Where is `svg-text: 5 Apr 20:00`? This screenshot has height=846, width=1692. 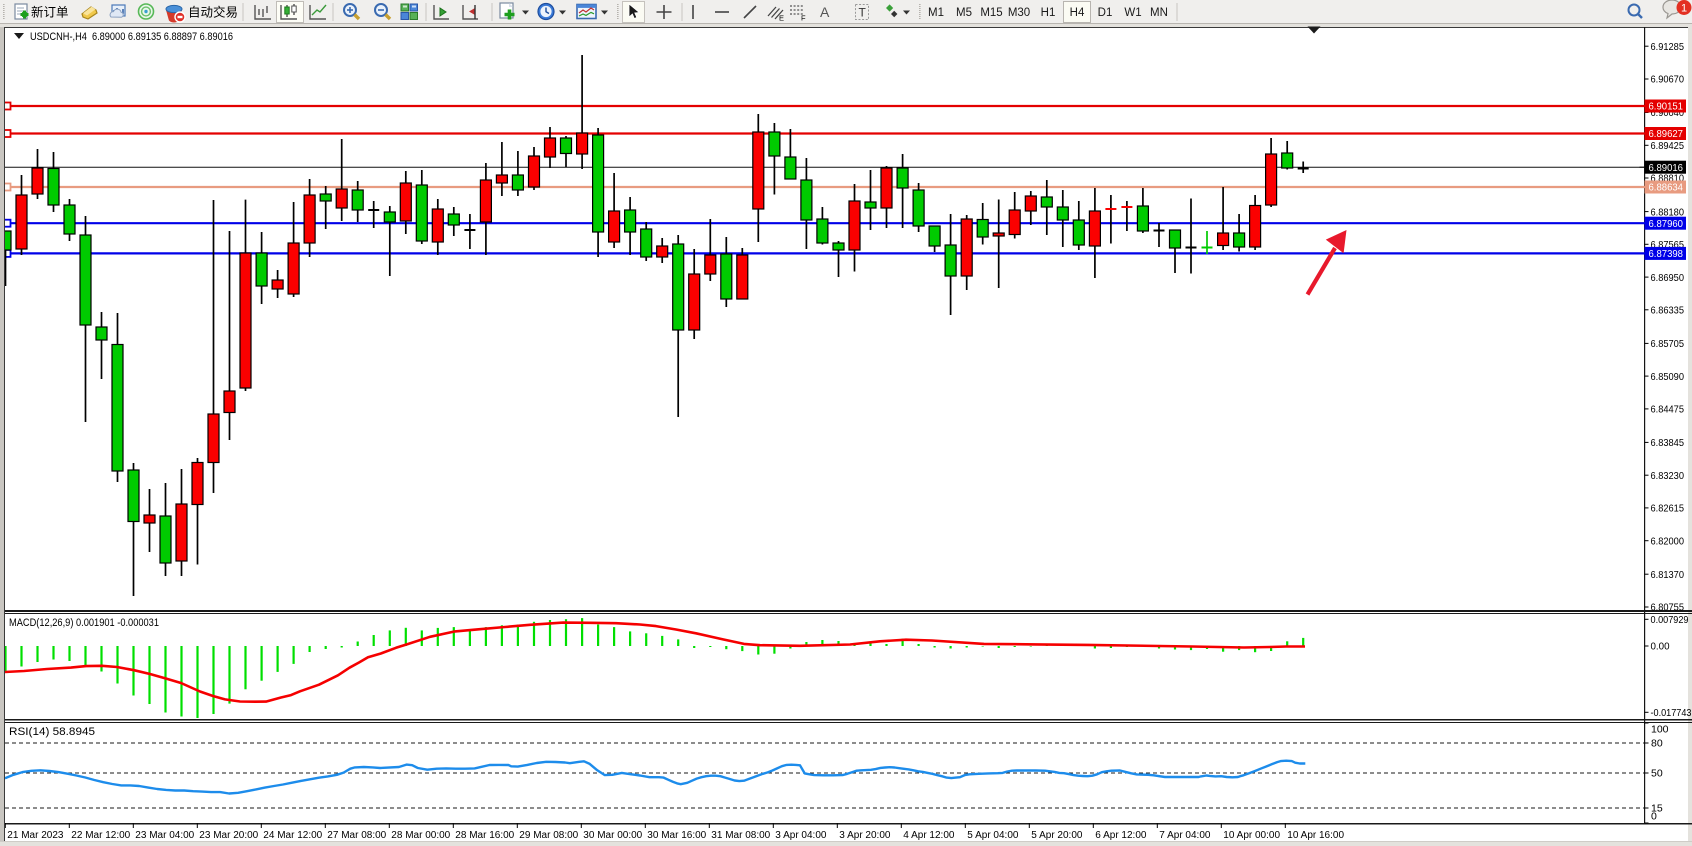
svg-text: 5 Apr 20:00 is located at coordinates (1057, 835).